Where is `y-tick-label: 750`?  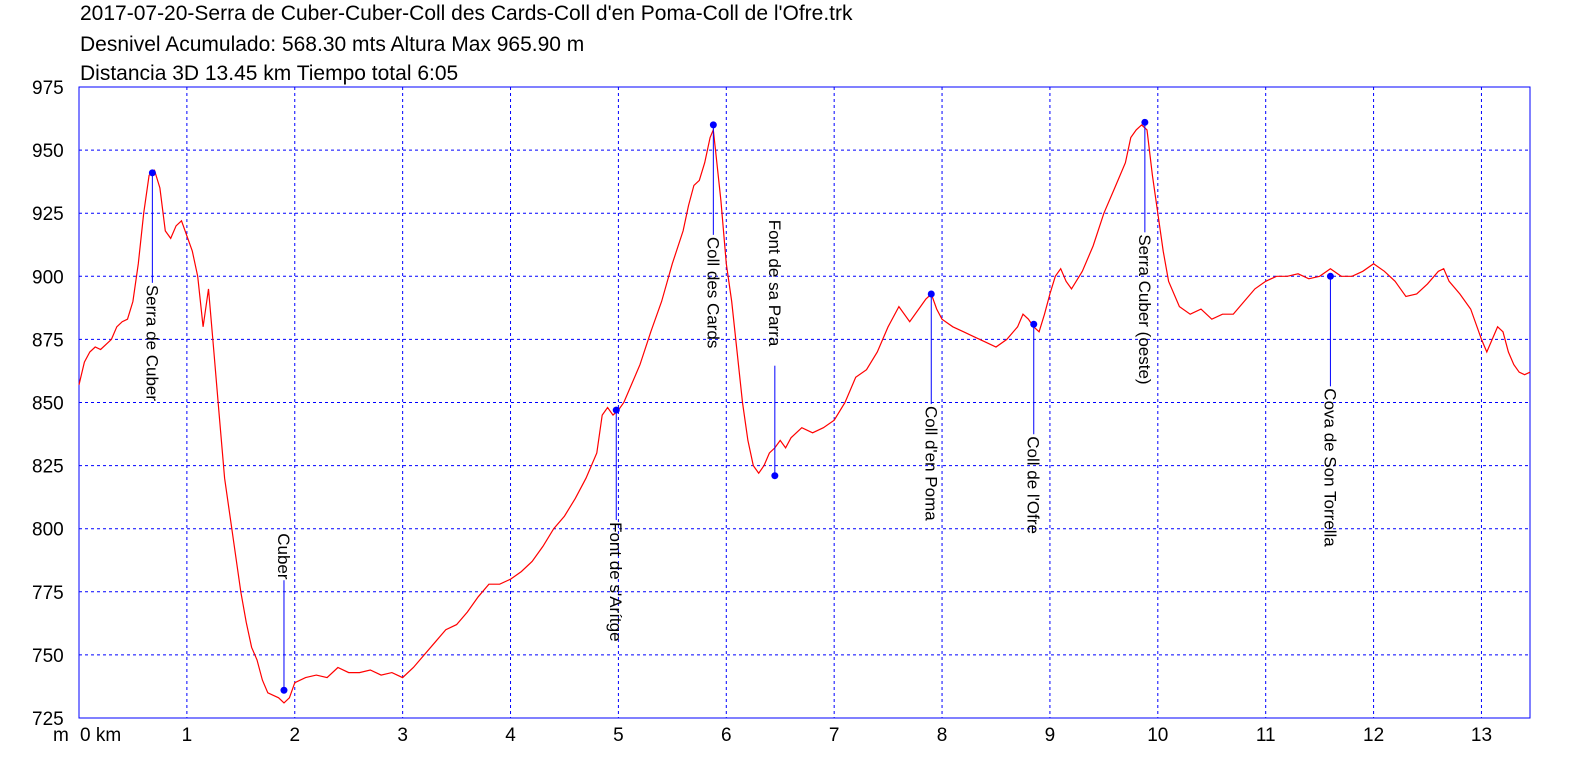 y-tick-label: 750 is located at coordinates (48, 656).